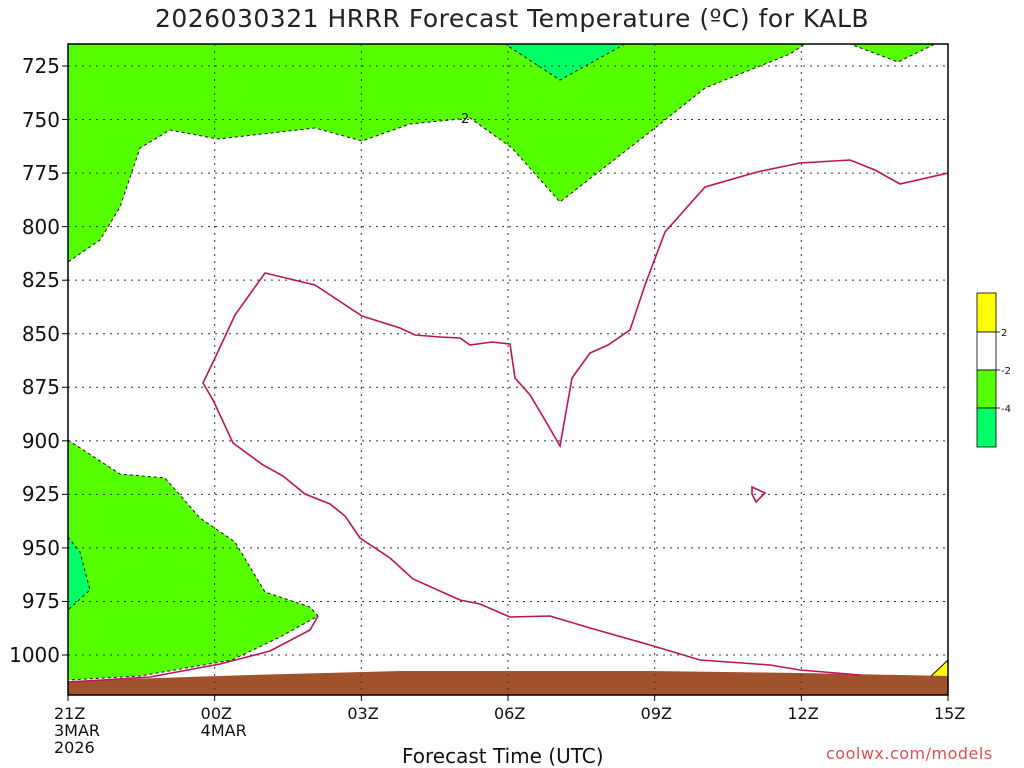 This screenshot has height=768, width=1024. What do you see at coordinates (465, 119) in the screenshot?
I see `contour-label: 2` at bounding box center [465, 119].